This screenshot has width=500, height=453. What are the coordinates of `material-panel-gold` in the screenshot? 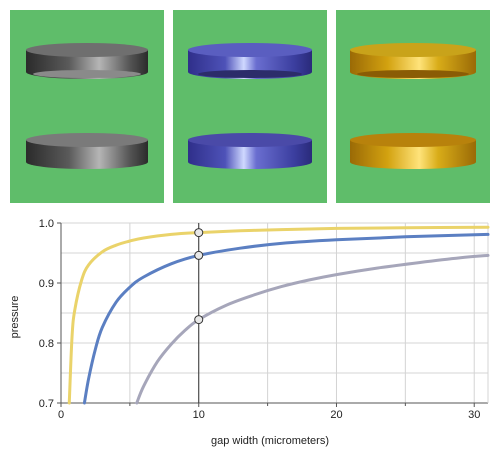 It's located at (413, 106).